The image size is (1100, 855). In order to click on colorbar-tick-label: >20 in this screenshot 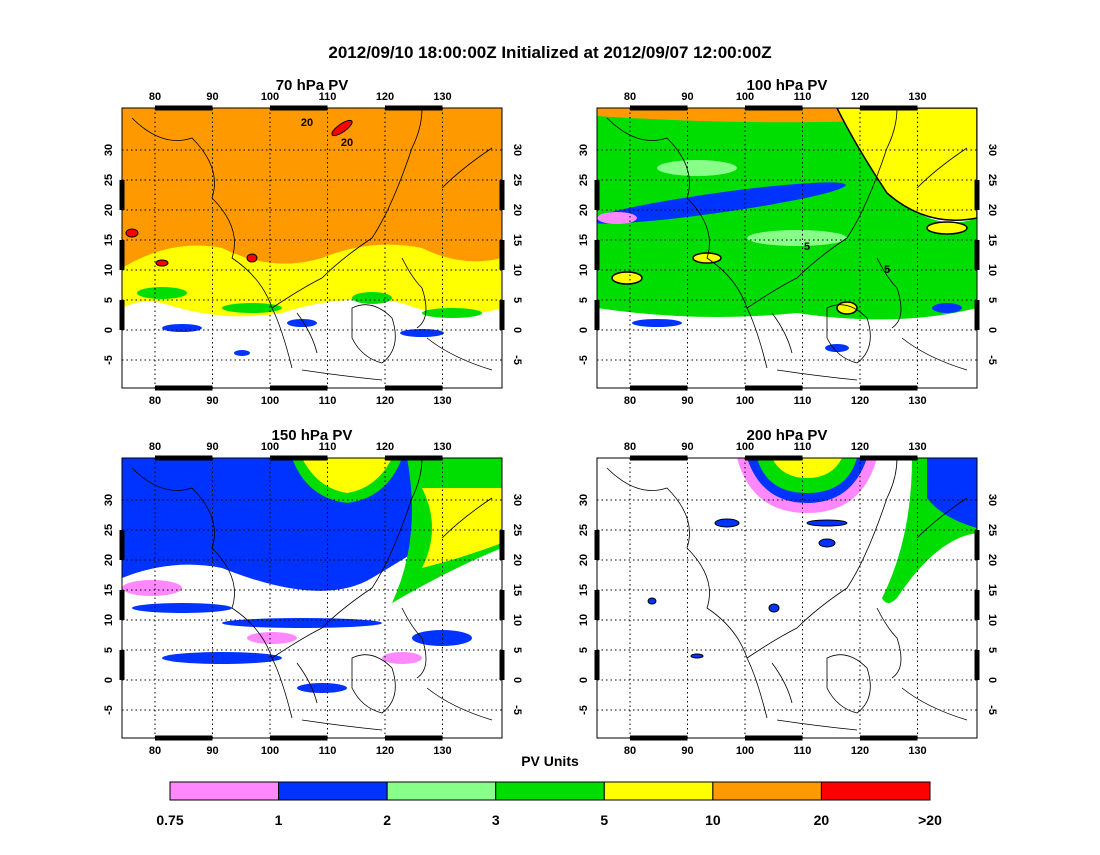, I will do `click(930, 820)`.